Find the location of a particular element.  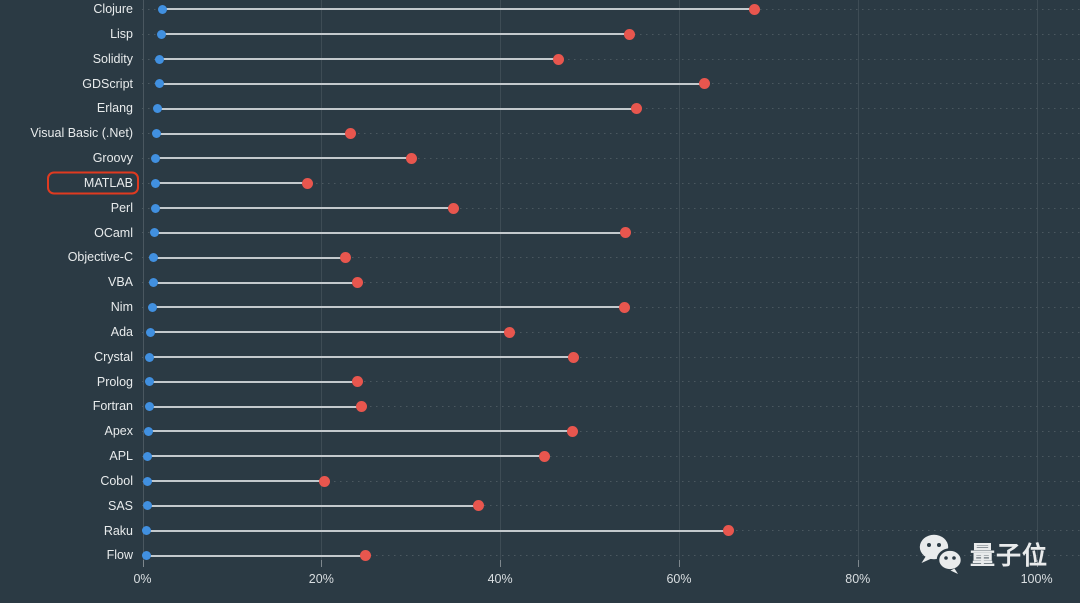

category-label: Fortran is located at coordinates (112, 406).